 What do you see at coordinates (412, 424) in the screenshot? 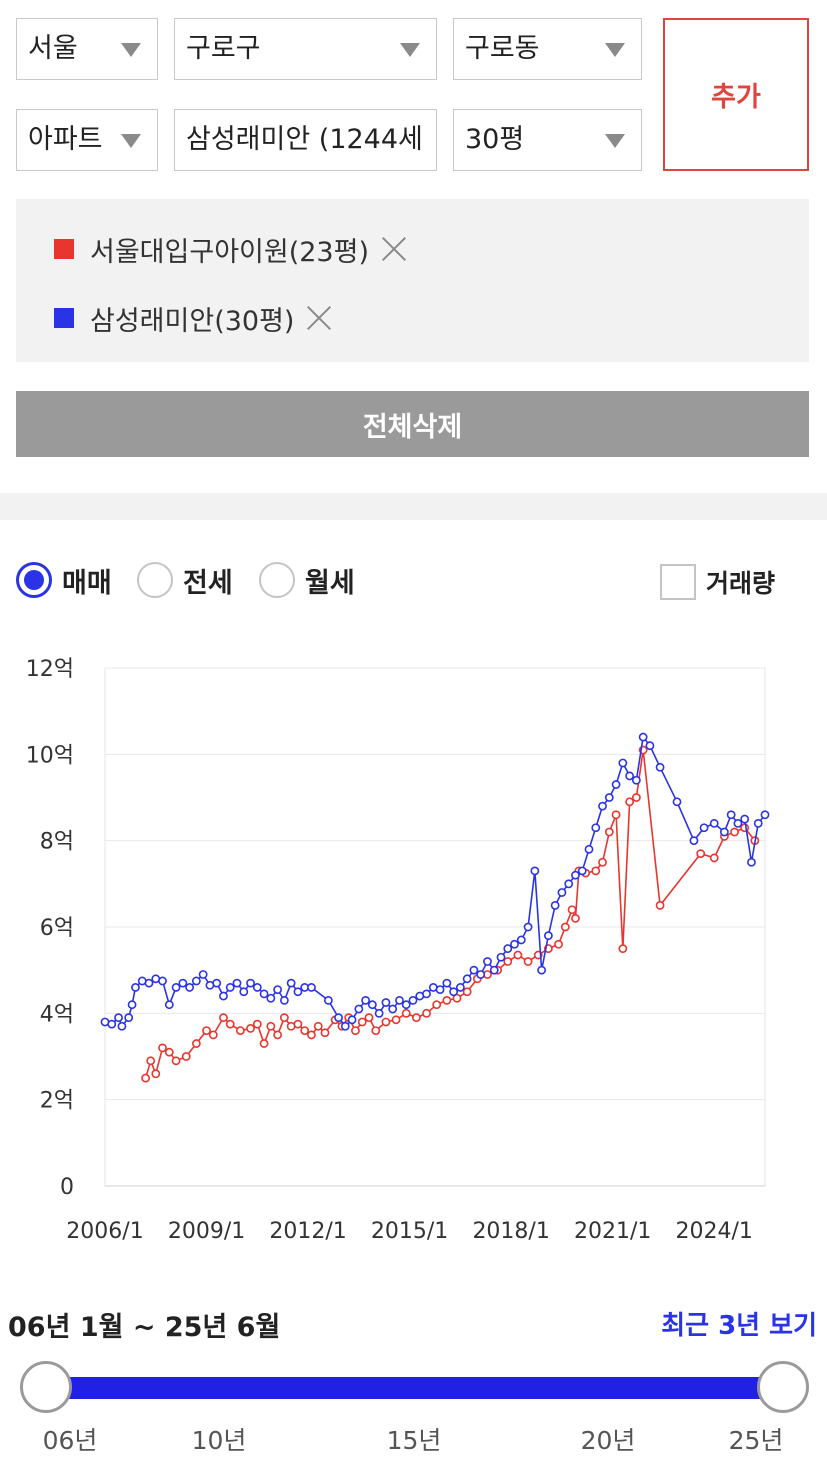
I see `clear-all-button: 전체삭제` at bounding box center [412, 424].